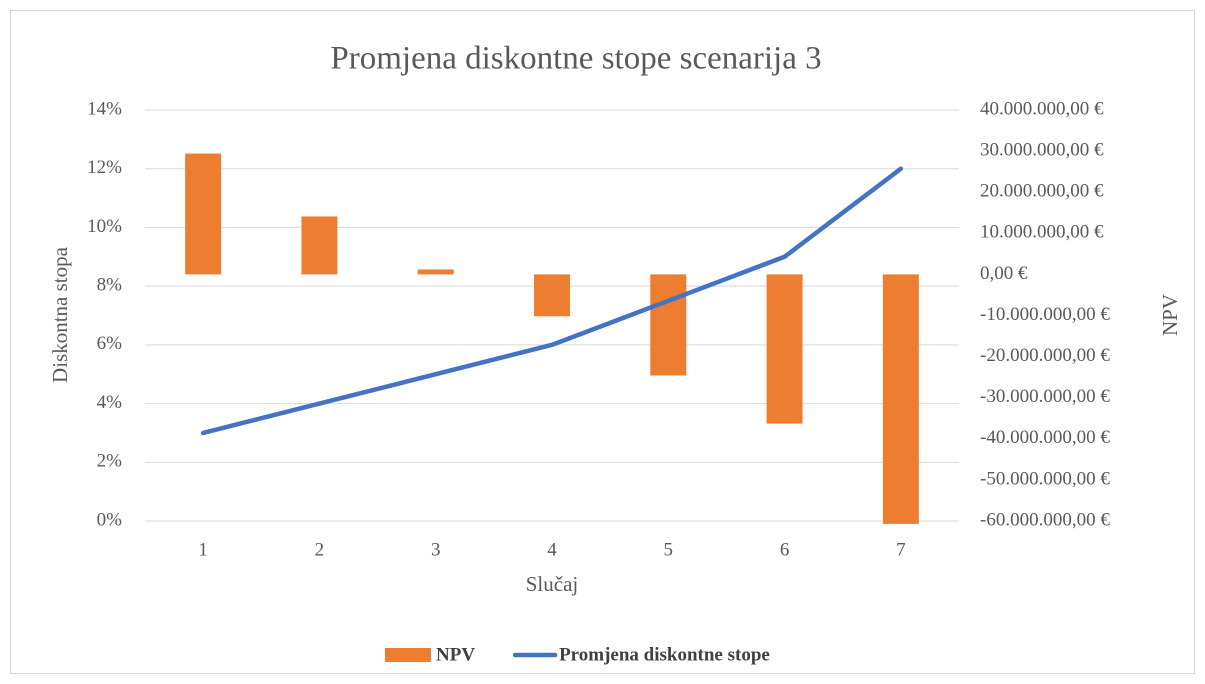  Describe the element at coordinates (1042, 191) in the screenshot. I see `y2-tick-label: 20.000.000,00 €` at that location.